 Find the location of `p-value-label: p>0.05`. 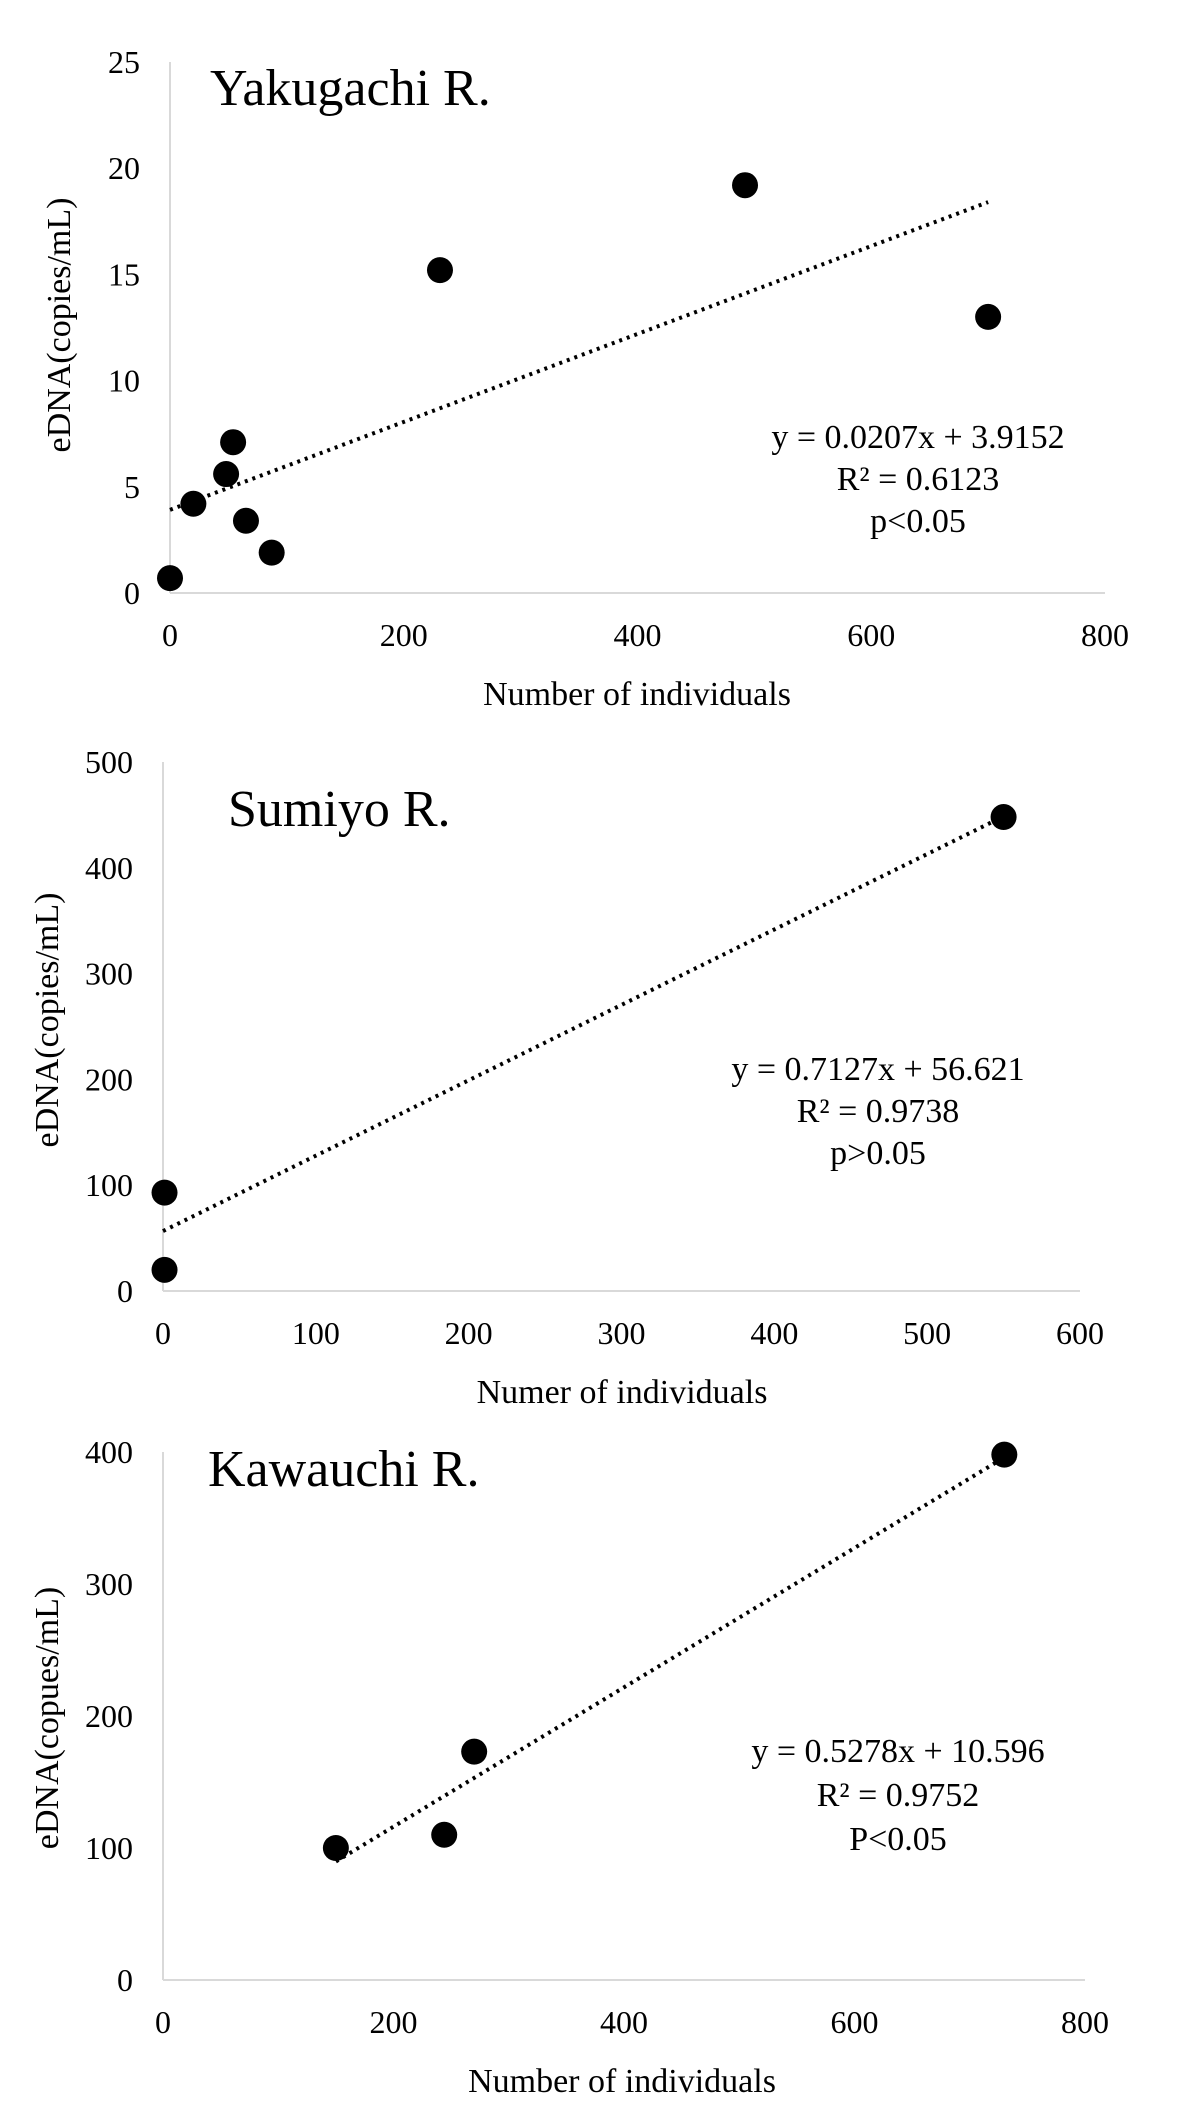

p-value-label: p>0.05 is located at coordinates (878, 1153).